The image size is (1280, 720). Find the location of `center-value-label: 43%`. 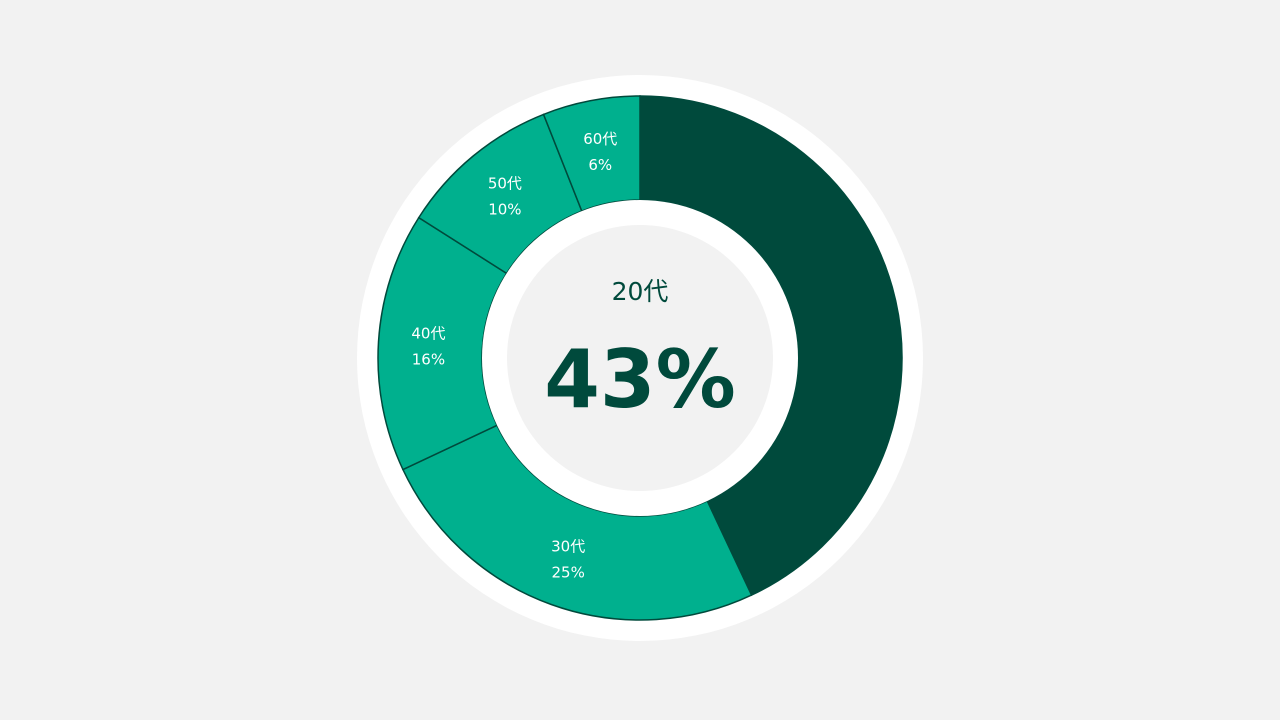

center-value-label: 43% is located at coordinates (639, 379).